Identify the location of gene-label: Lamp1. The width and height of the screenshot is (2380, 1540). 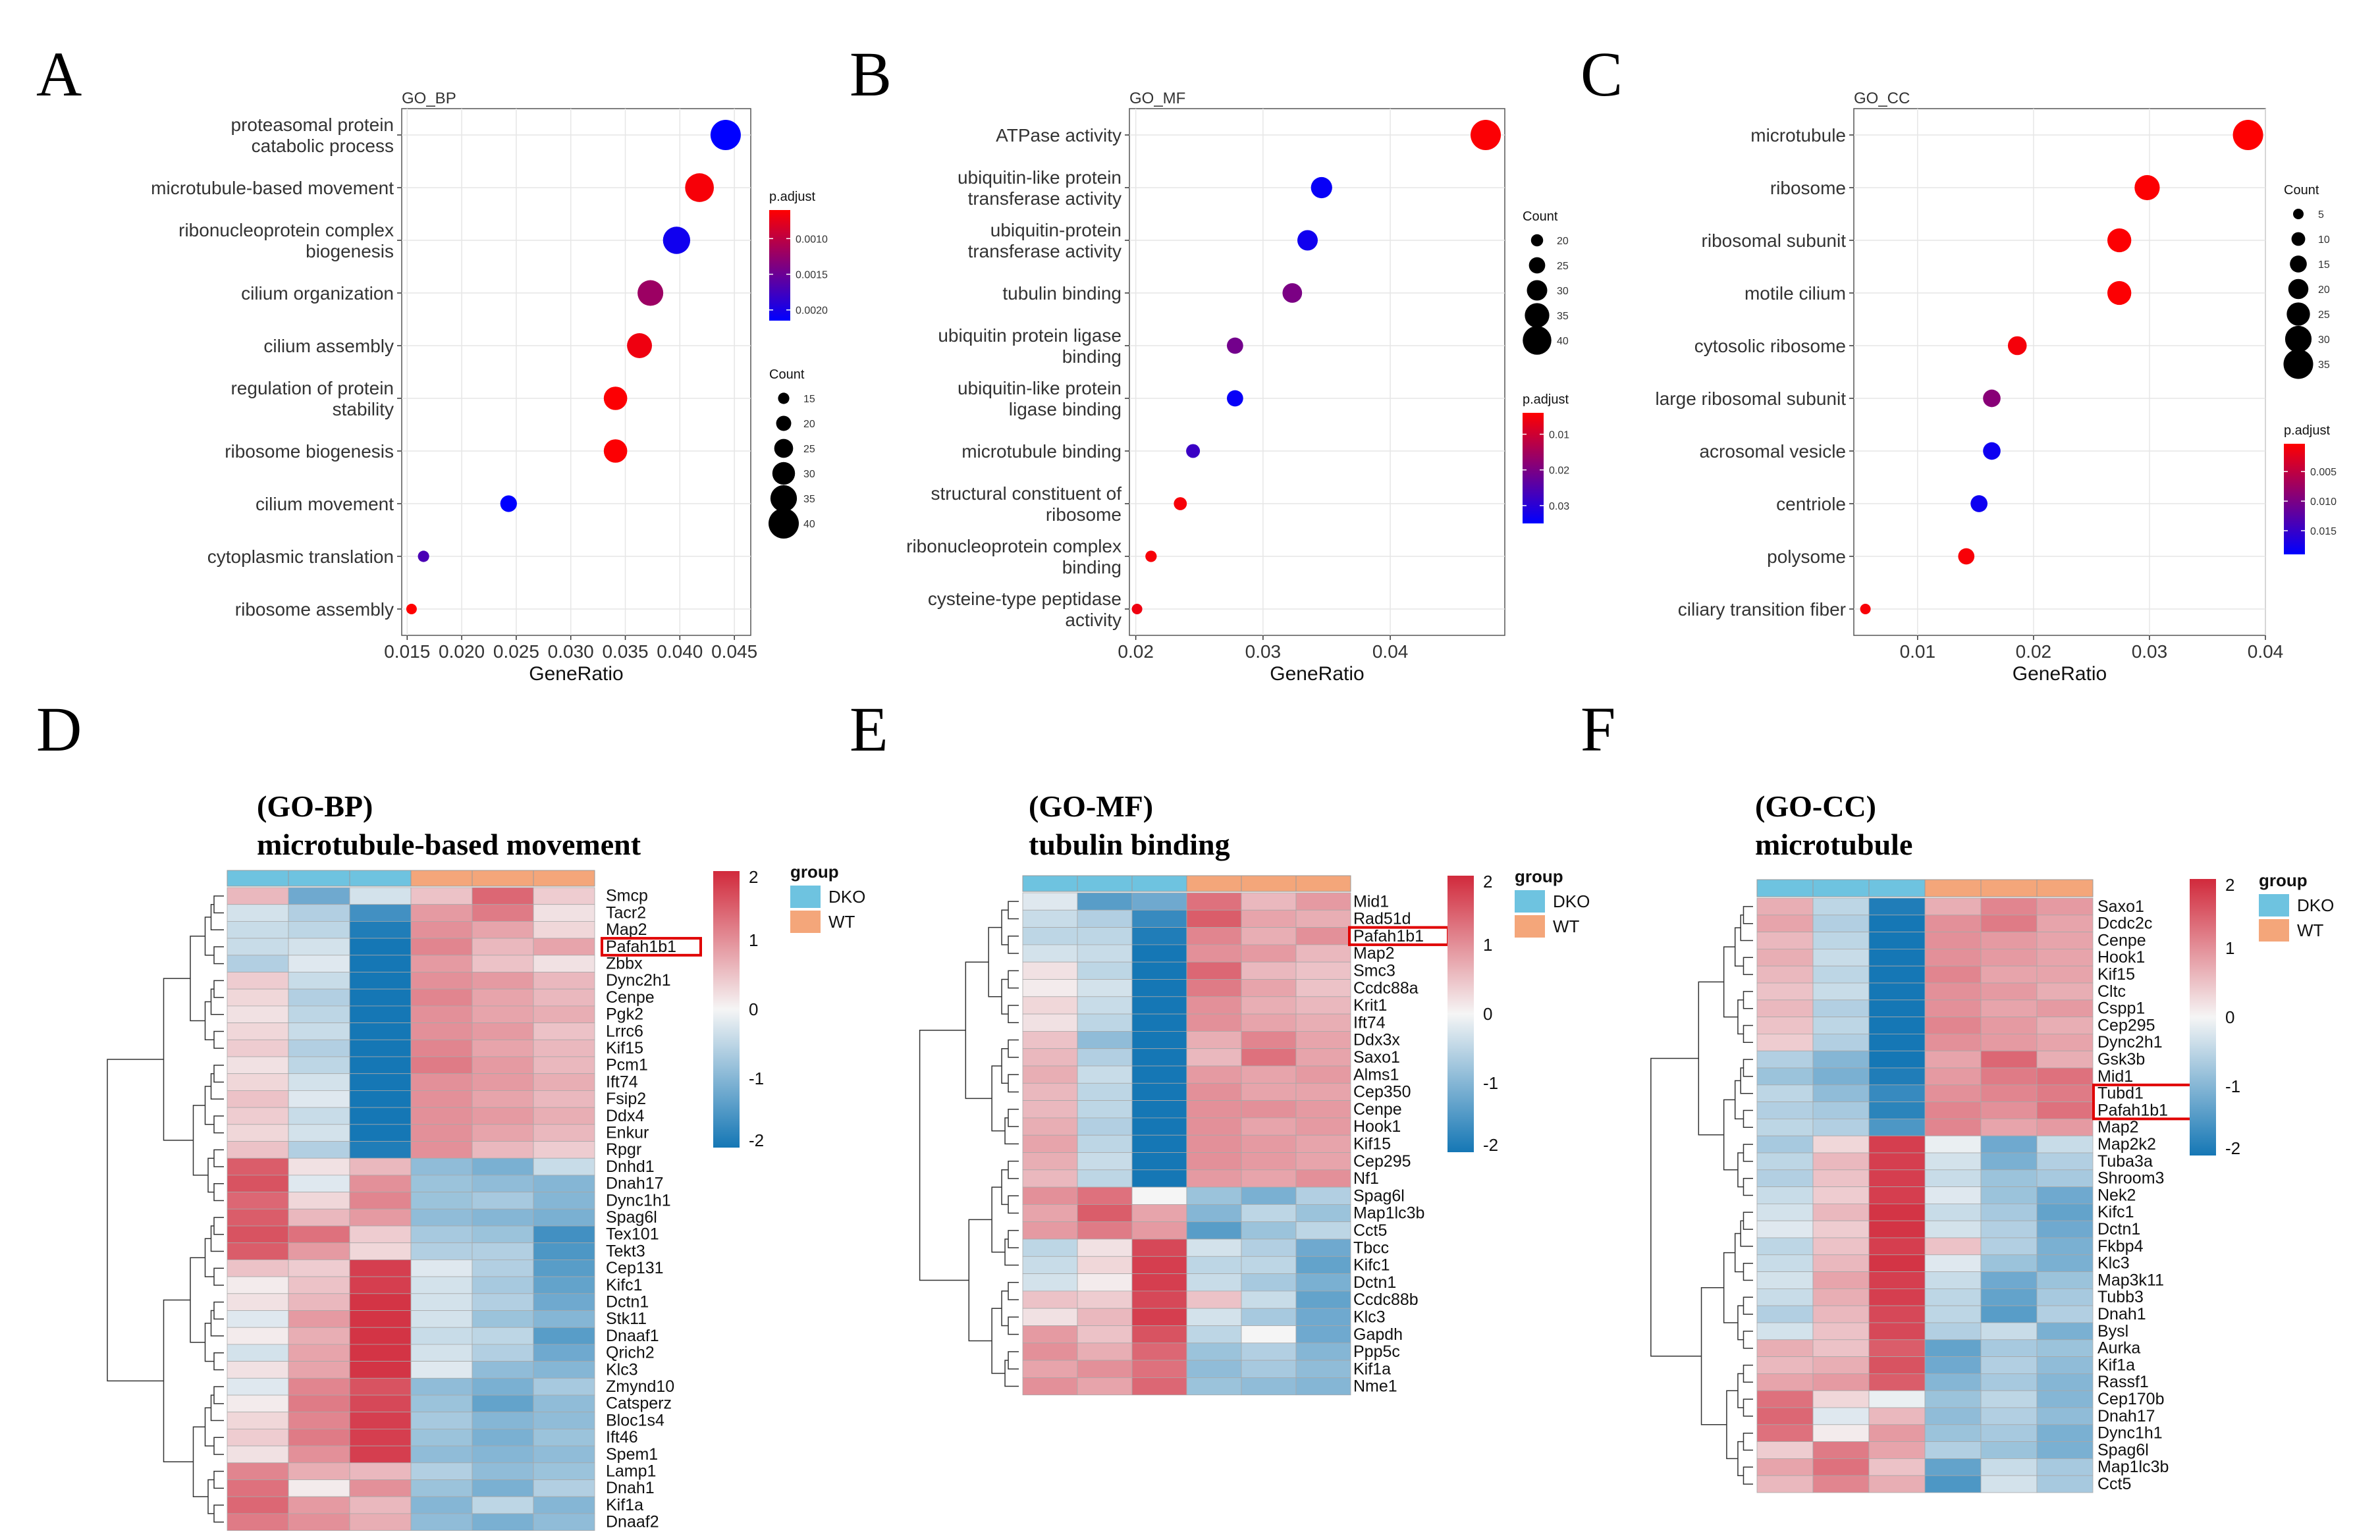
(631, 1471).